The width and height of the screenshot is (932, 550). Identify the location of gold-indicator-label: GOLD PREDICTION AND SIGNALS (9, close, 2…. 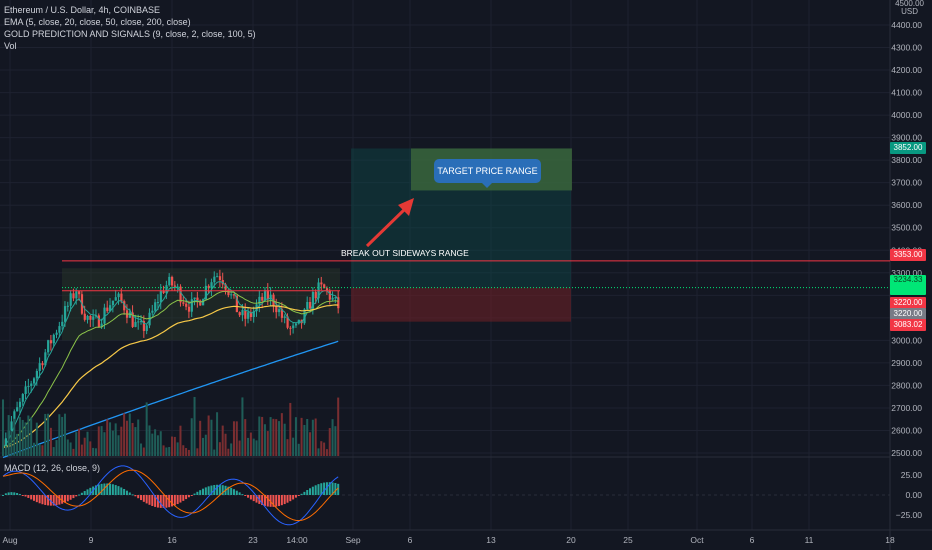
(130, 34).